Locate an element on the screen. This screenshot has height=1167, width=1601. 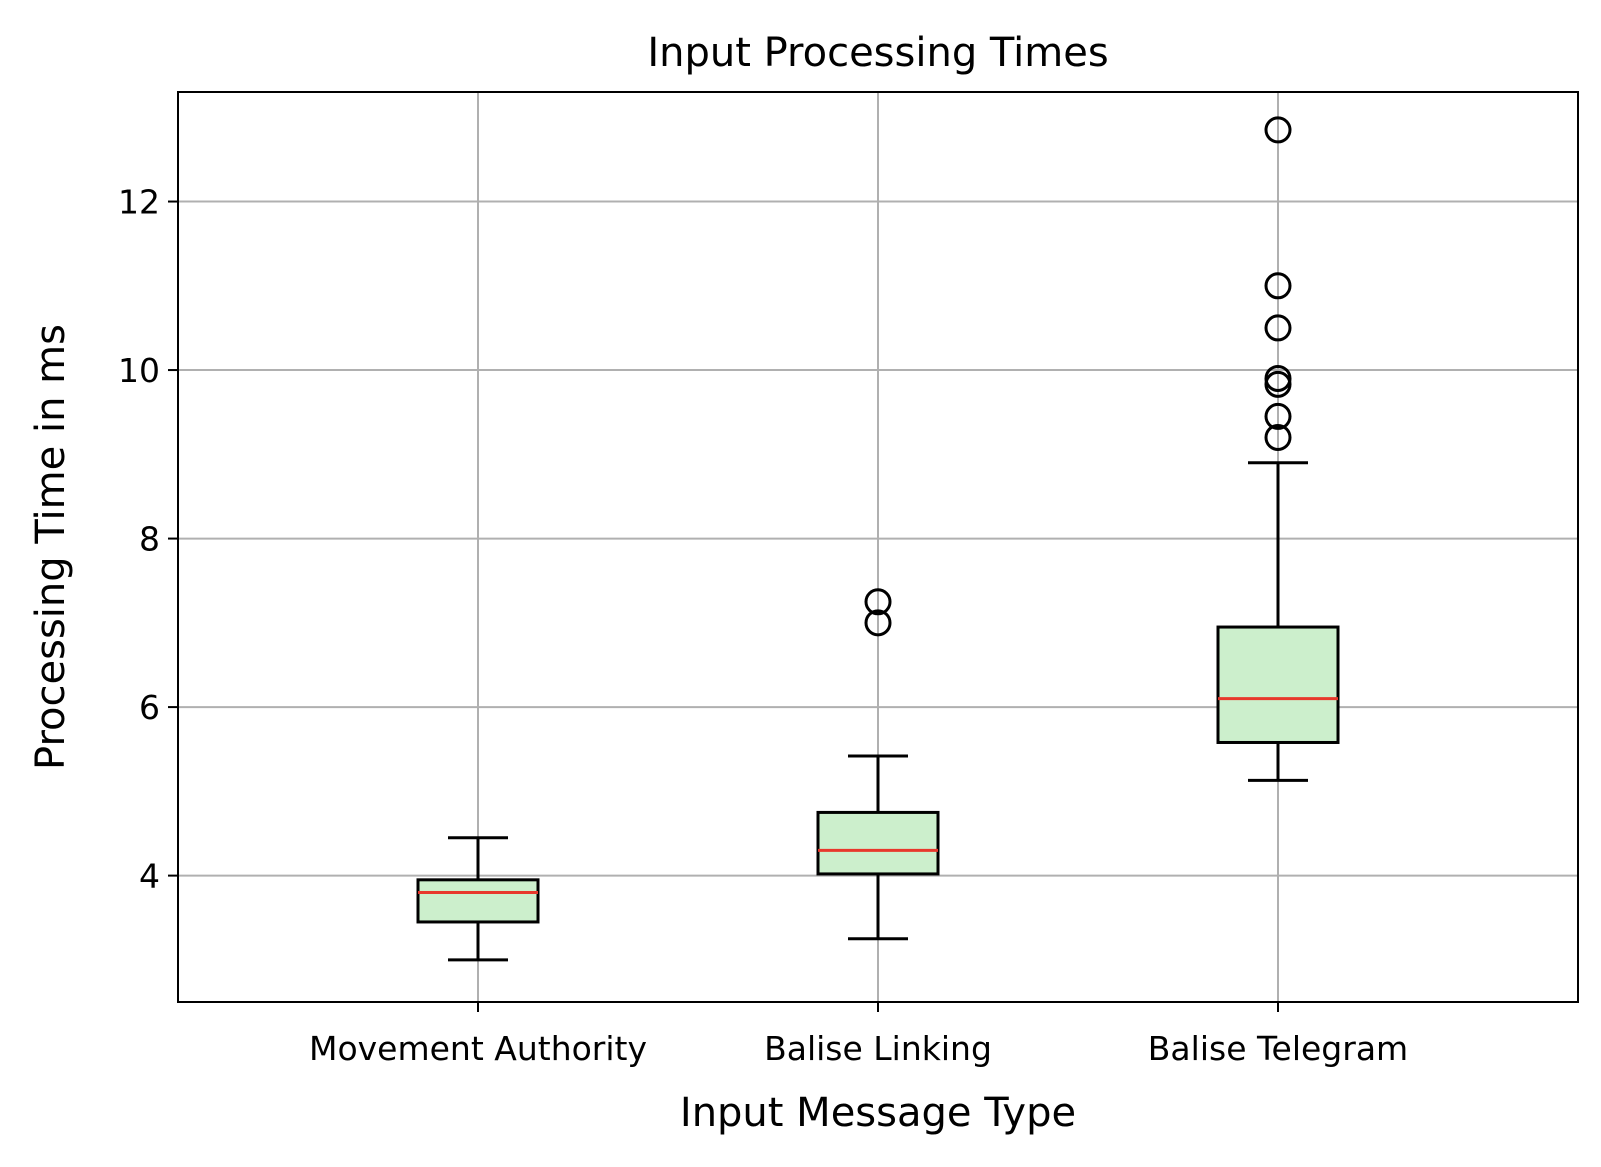
y-tick-label: 10 is located at coordinates (139, 370).